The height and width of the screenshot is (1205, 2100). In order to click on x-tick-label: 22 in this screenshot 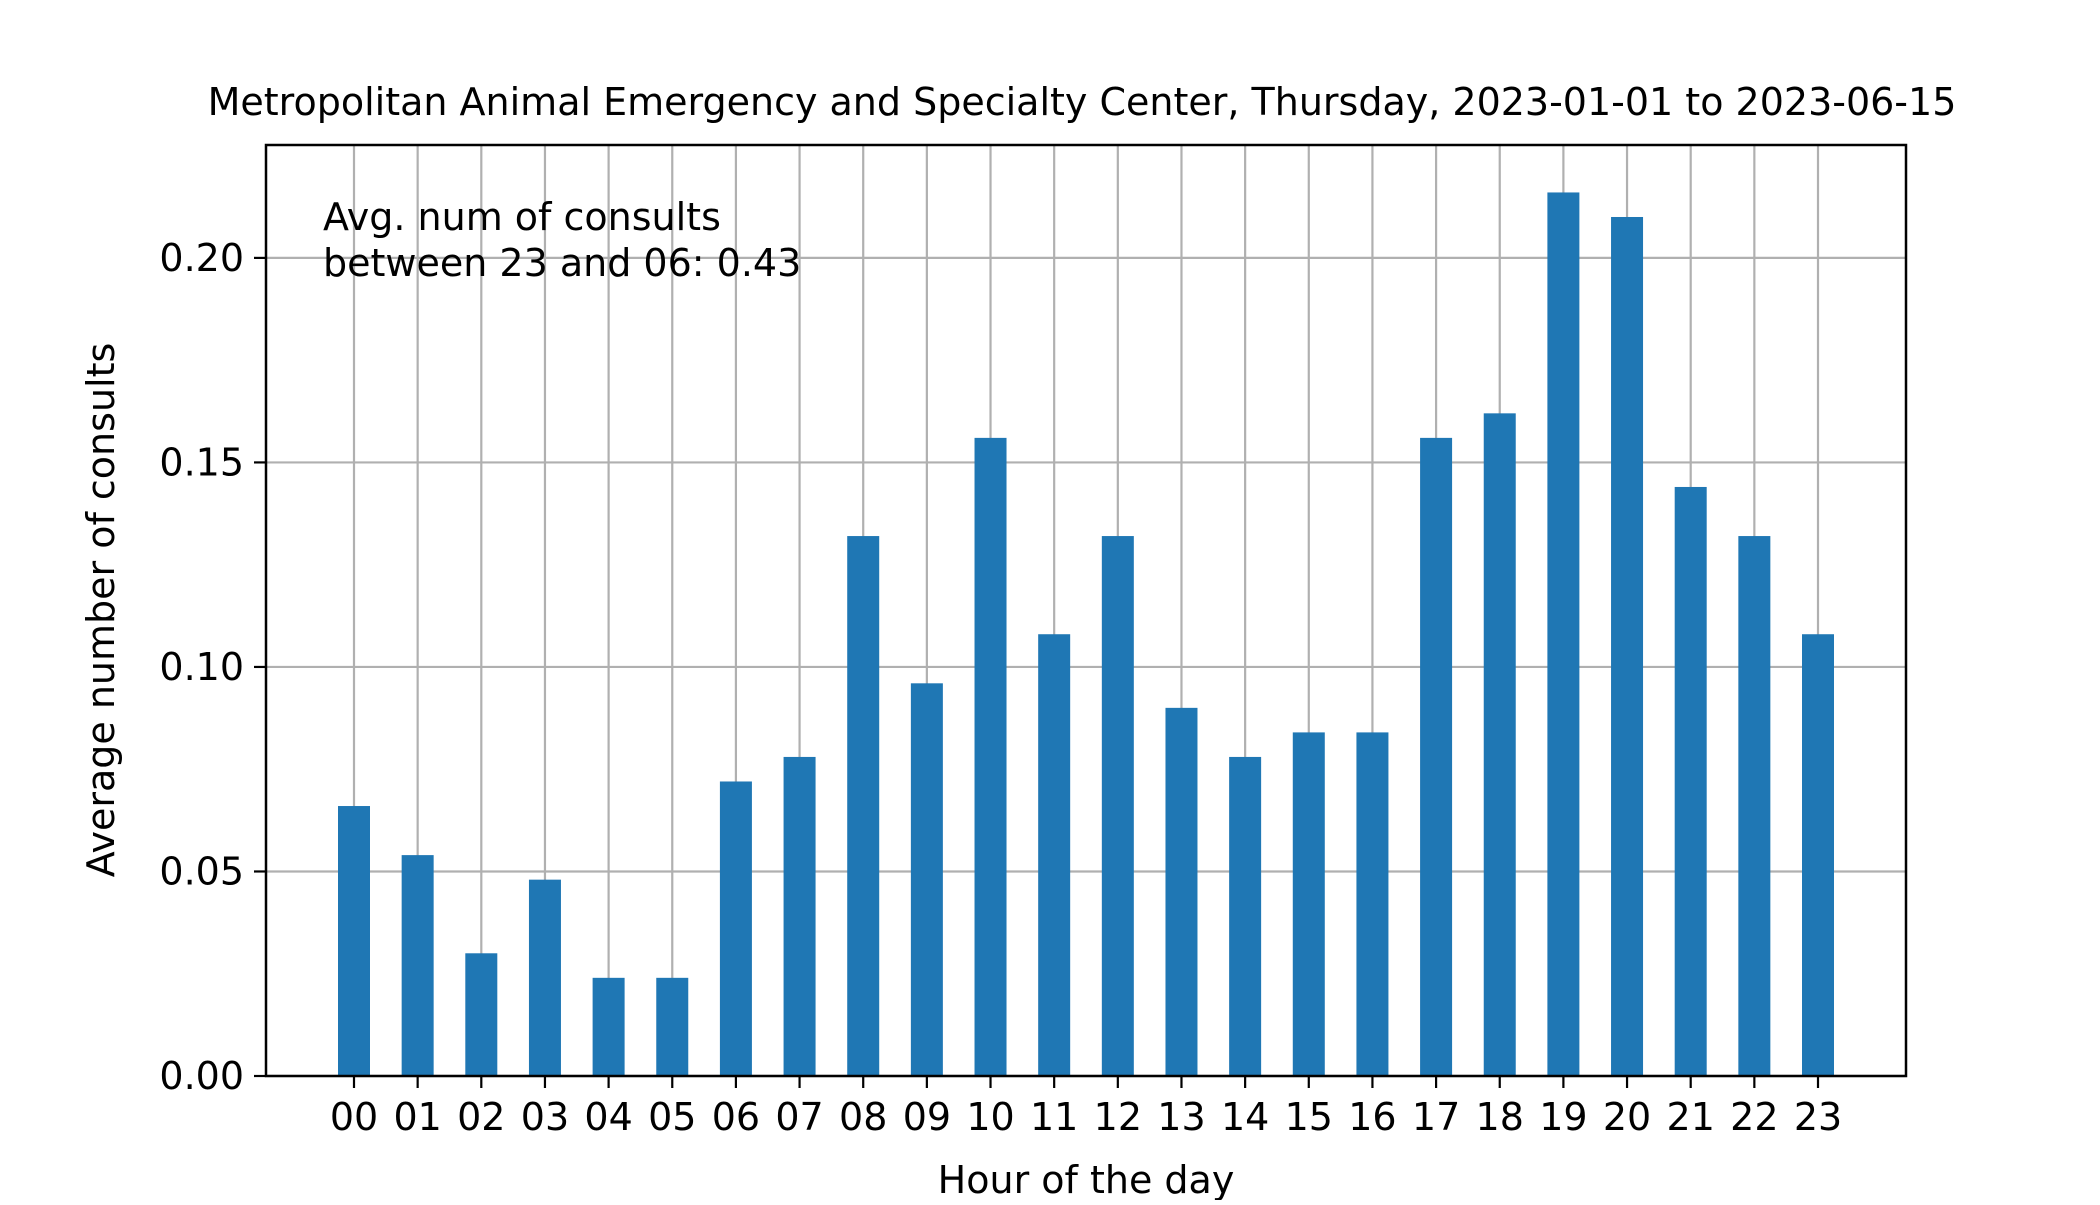, I will do `click(1754, 1117)`.